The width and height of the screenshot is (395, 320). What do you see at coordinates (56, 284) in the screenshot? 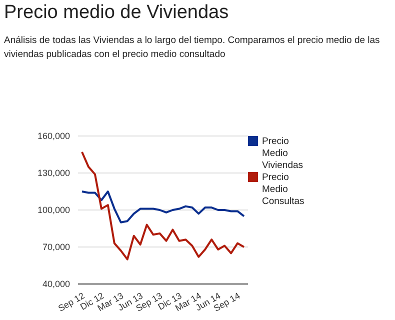
I see `y-tick-label: 40,000` at bounding box center [56, 284].